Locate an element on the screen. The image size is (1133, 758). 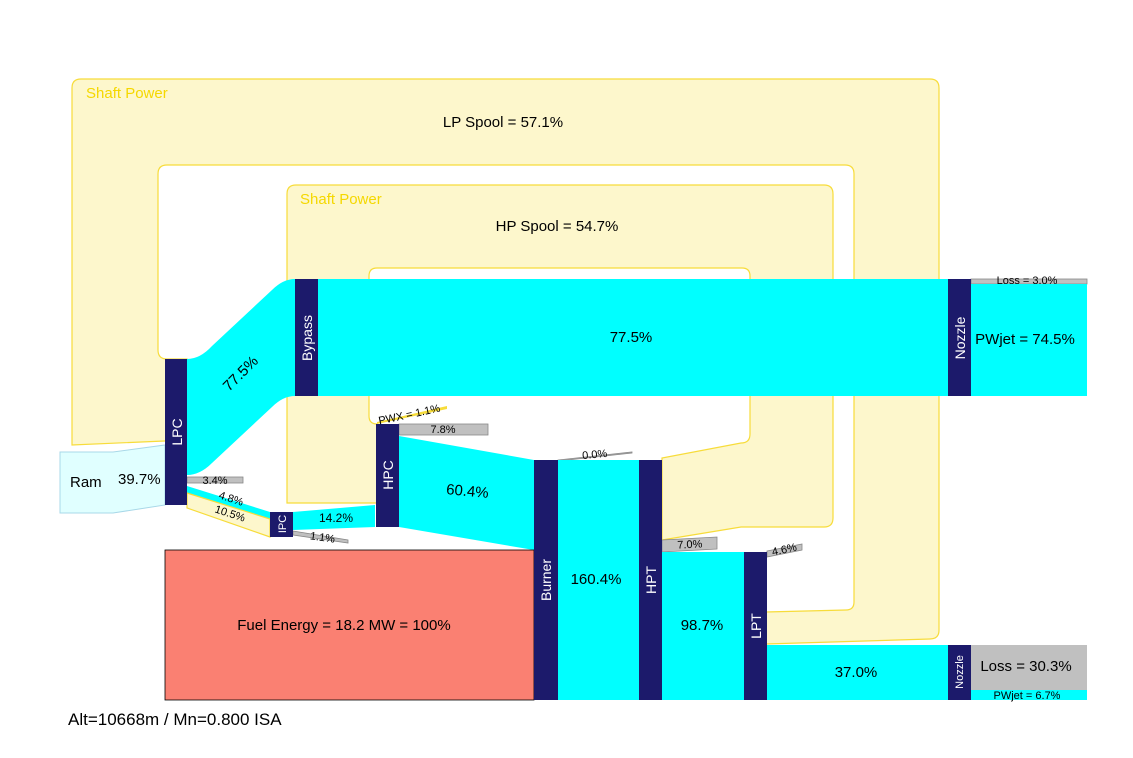
hp-spool-label: HP Spool = 54.7% is located at coordinates (557, 226).